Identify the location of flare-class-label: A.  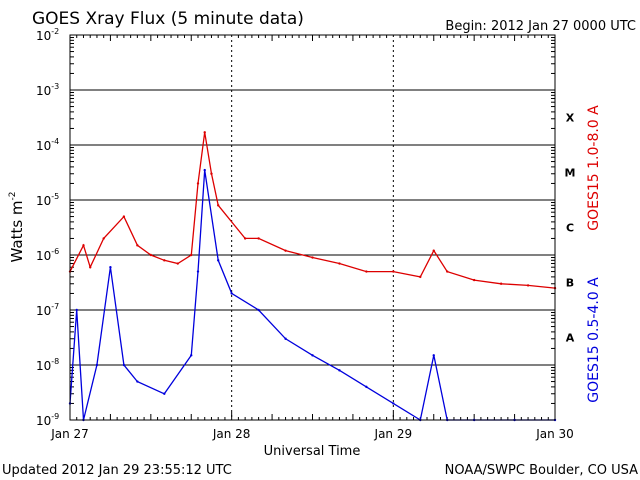
(570, 338).